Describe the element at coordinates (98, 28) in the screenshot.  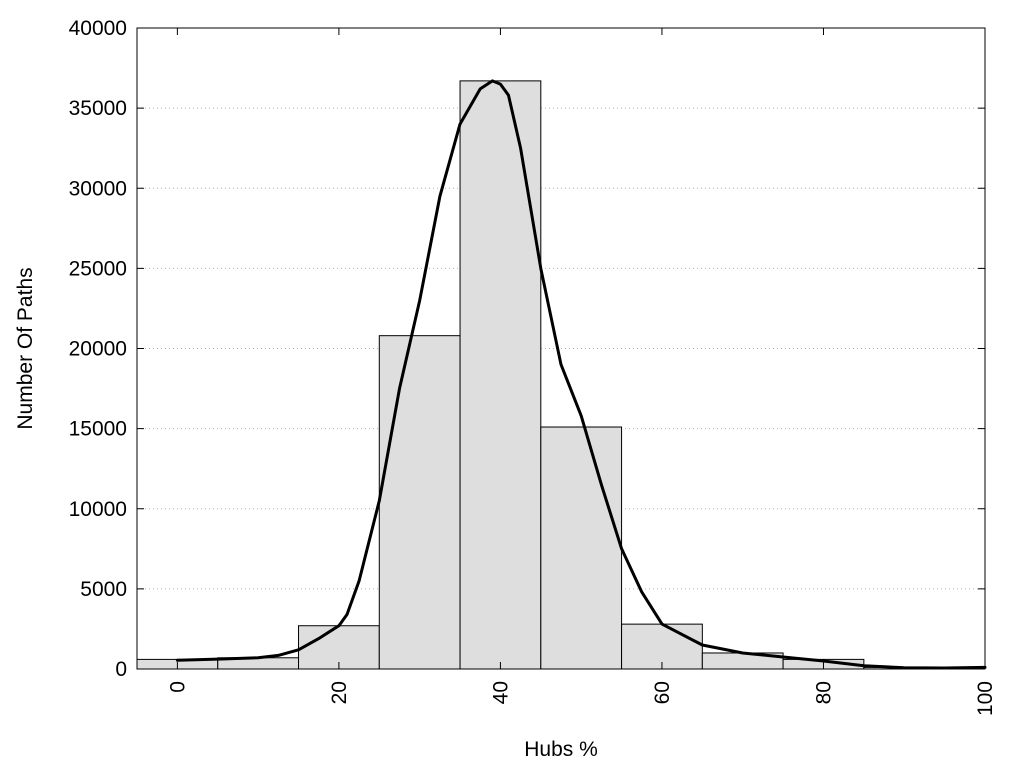
I see `y-tick-label: 40000` at that location.